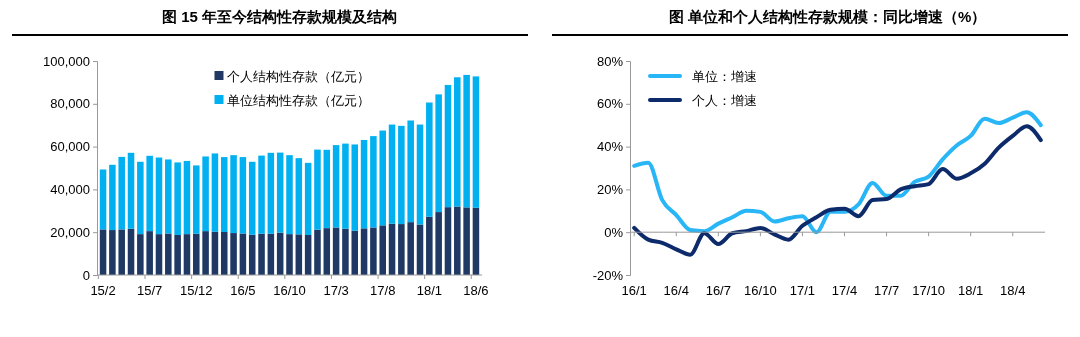  I want to click on legend-label: 个人结构性存款（亿元）, so click(298, 76).